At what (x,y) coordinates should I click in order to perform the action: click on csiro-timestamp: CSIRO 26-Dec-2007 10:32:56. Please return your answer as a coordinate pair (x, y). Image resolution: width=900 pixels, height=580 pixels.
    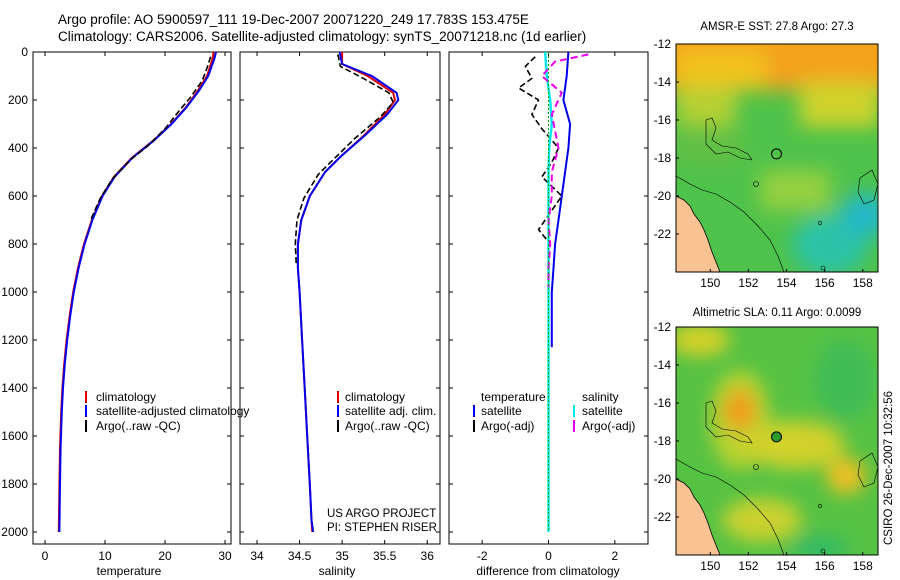
    Looking at the image, I should click on (889, 468).